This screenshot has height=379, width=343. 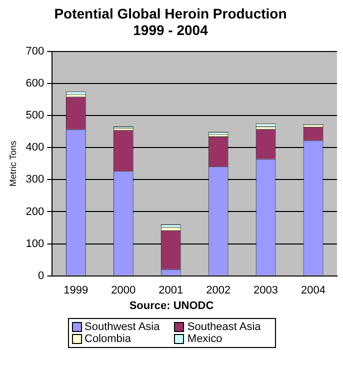 What do you see at coordinates (35, 84) in the screenshot?
I see `y-tick-label: 600` at bounding box center [35, 84].